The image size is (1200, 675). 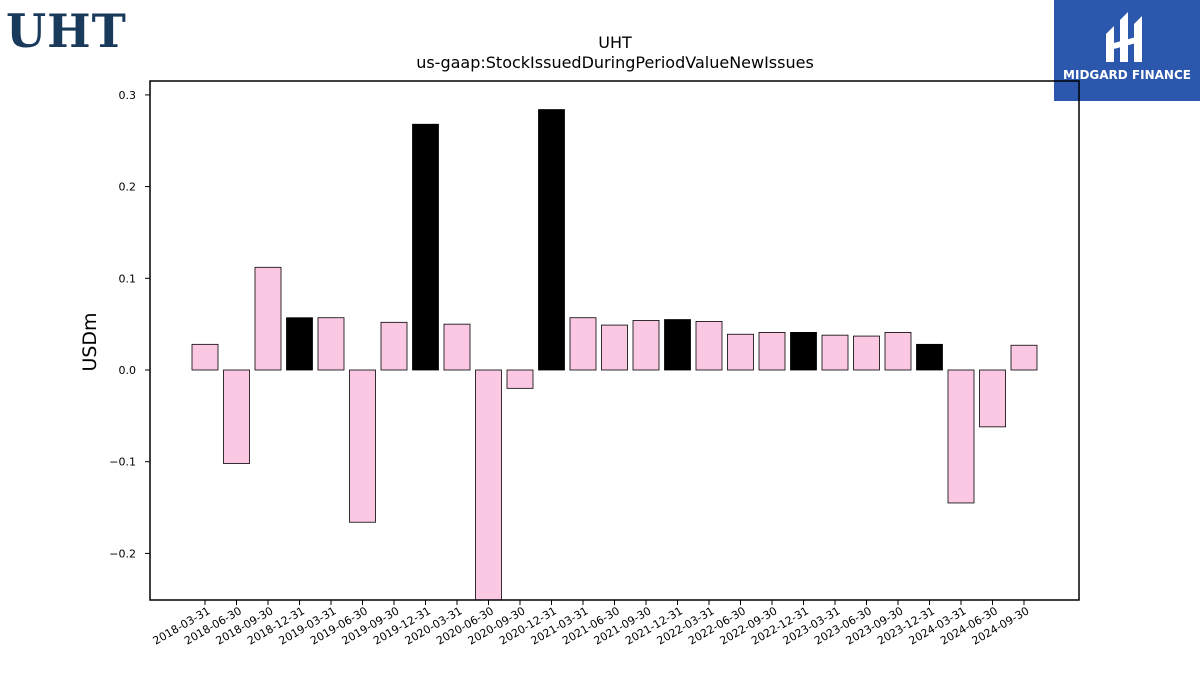 I want to click on chart-title: UHT, so click(x=615, y=42).